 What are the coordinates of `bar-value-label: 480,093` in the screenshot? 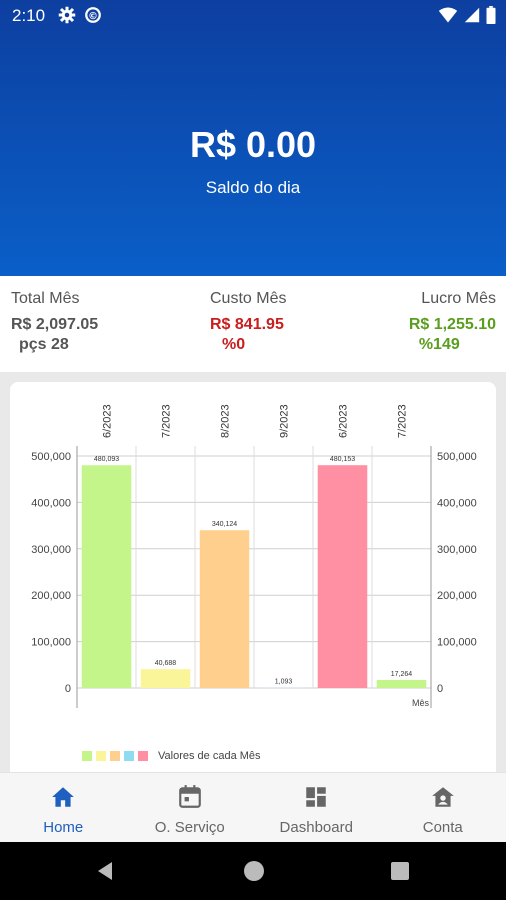 It's located at (106, 459).